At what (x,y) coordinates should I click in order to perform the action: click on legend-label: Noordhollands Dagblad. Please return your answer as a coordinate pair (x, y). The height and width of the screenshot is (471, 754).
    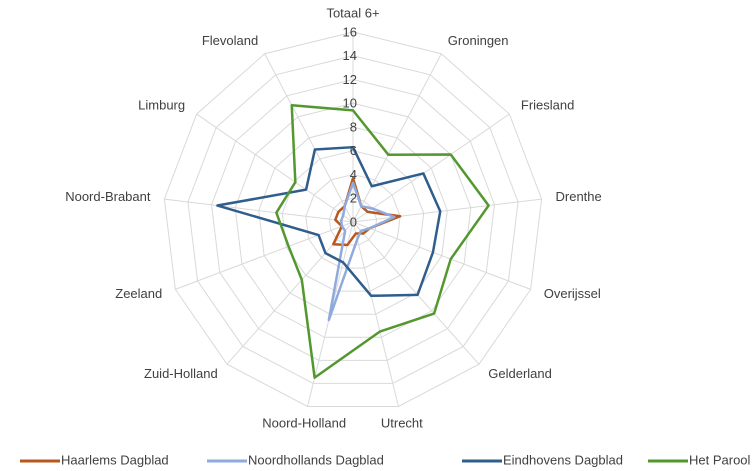
    Looking at the image, I should click on (316, 459).